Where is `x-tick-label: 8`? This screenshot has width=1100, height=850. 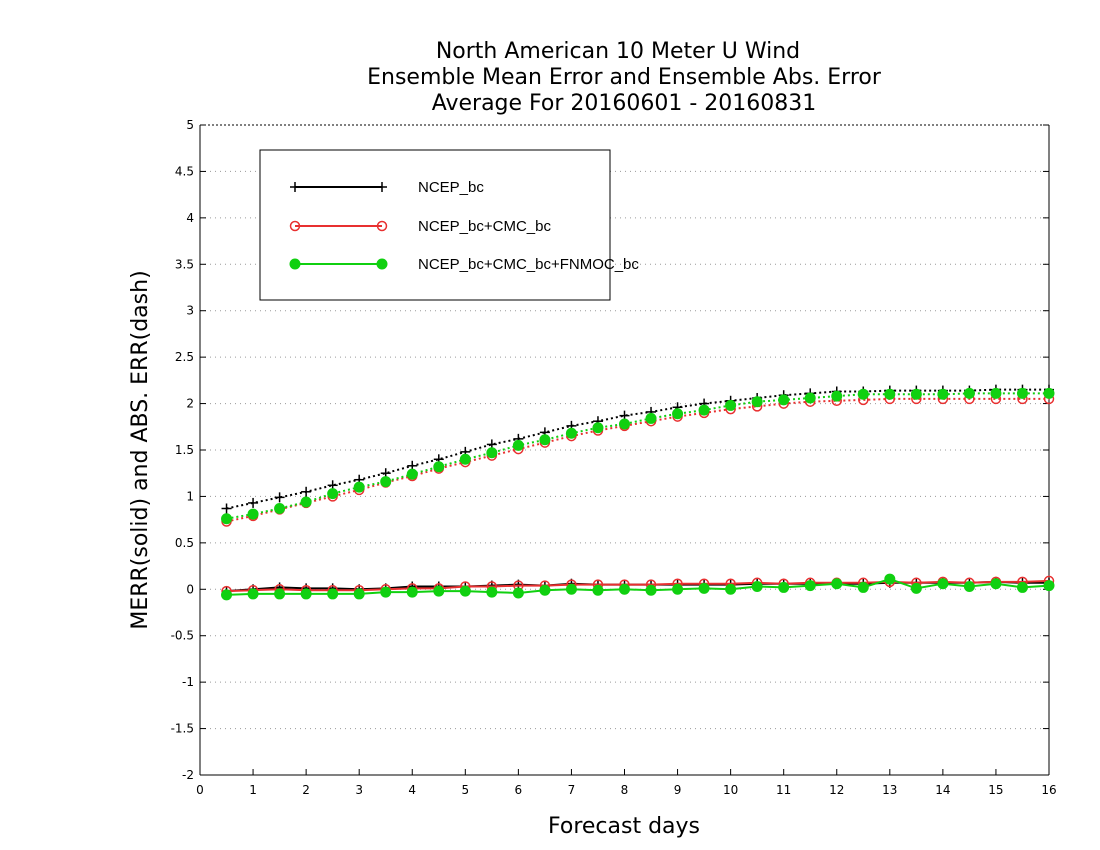 x-tick-label: 8 is located at coordinates (625, 790).